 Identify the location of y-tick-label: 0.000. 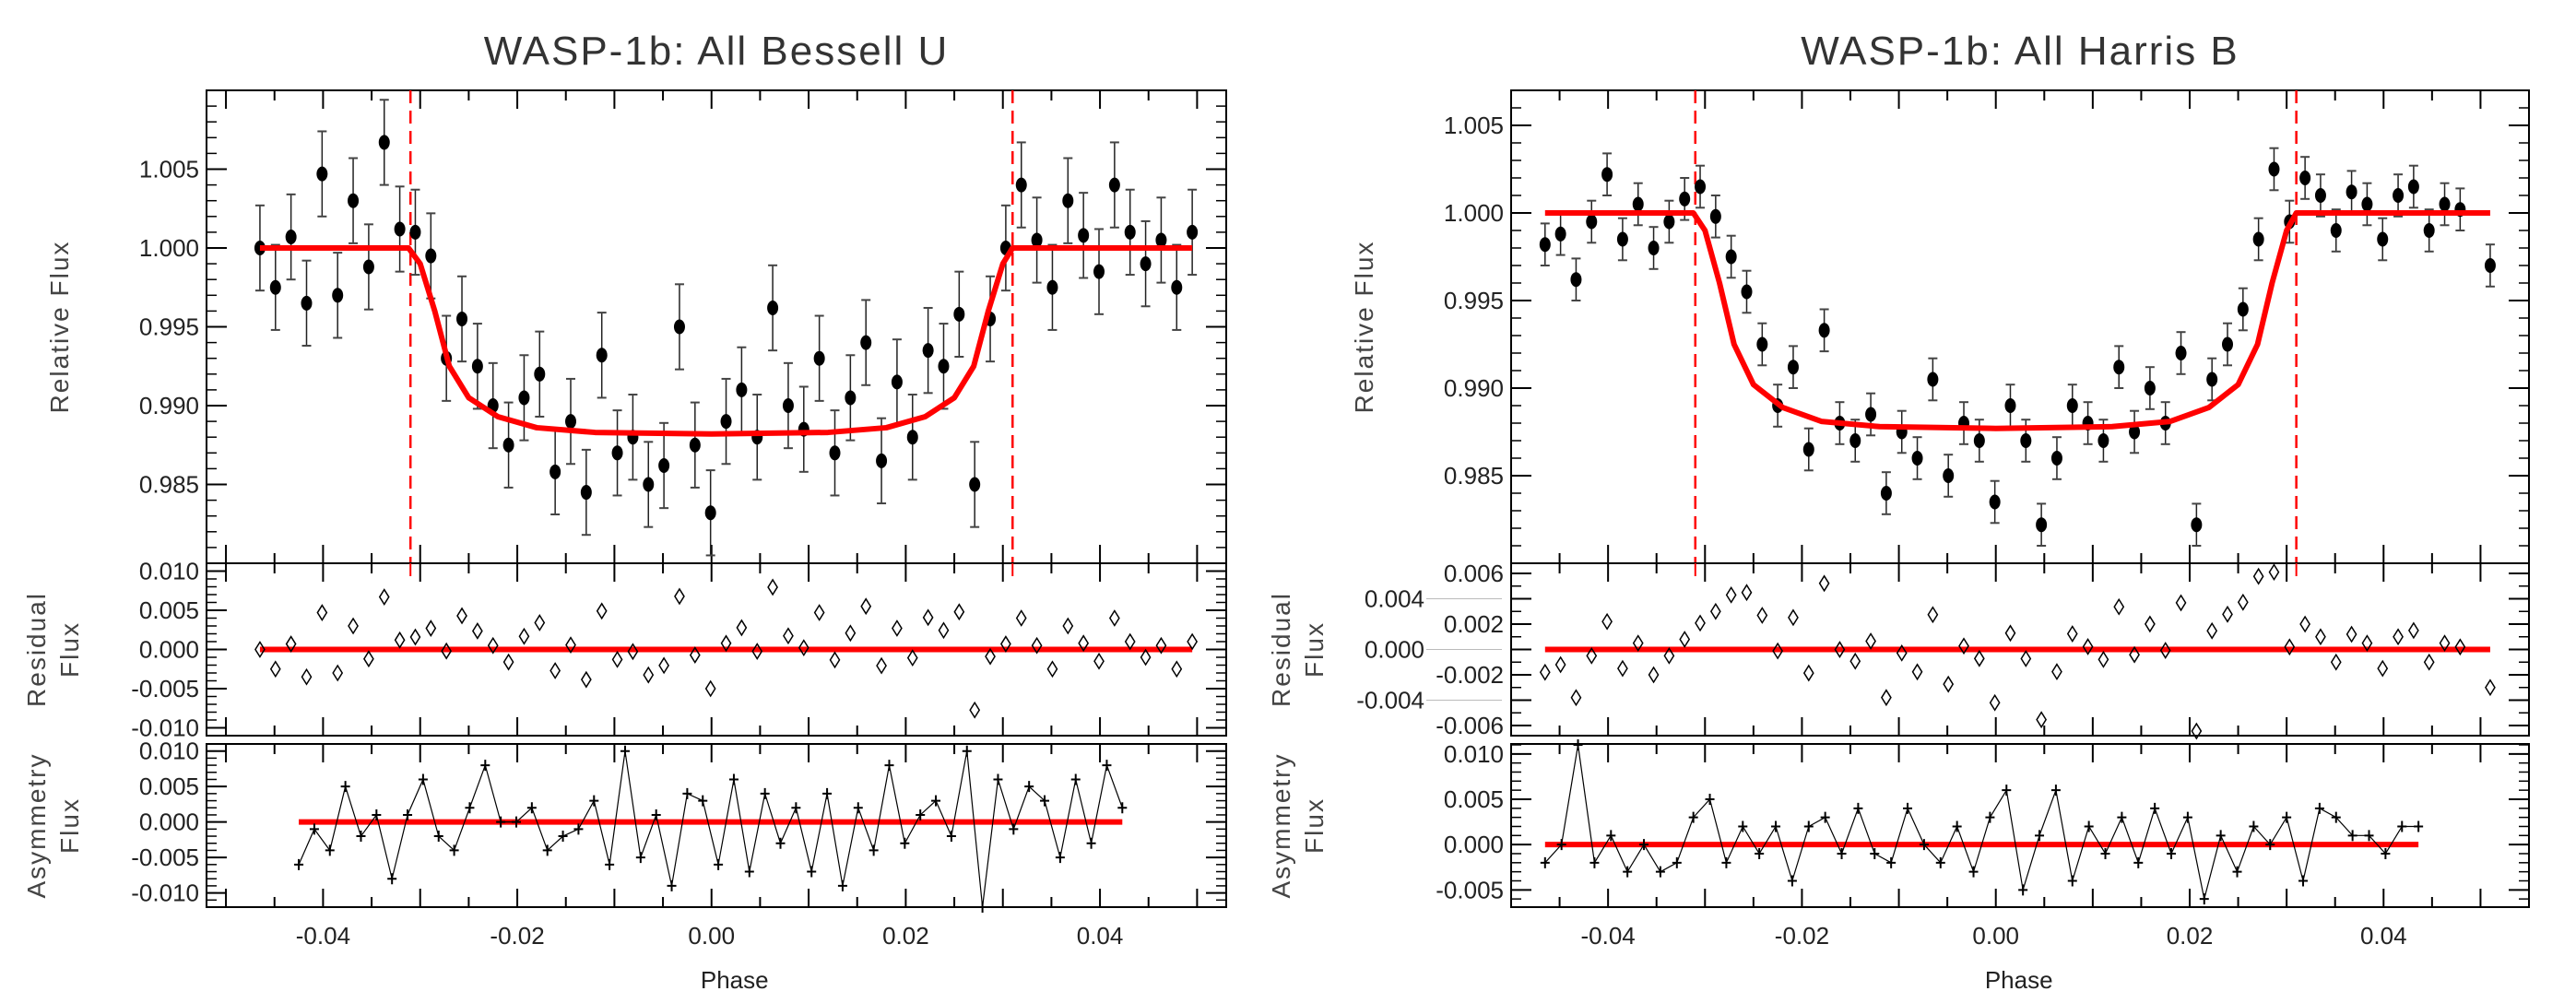
(1394, 650).